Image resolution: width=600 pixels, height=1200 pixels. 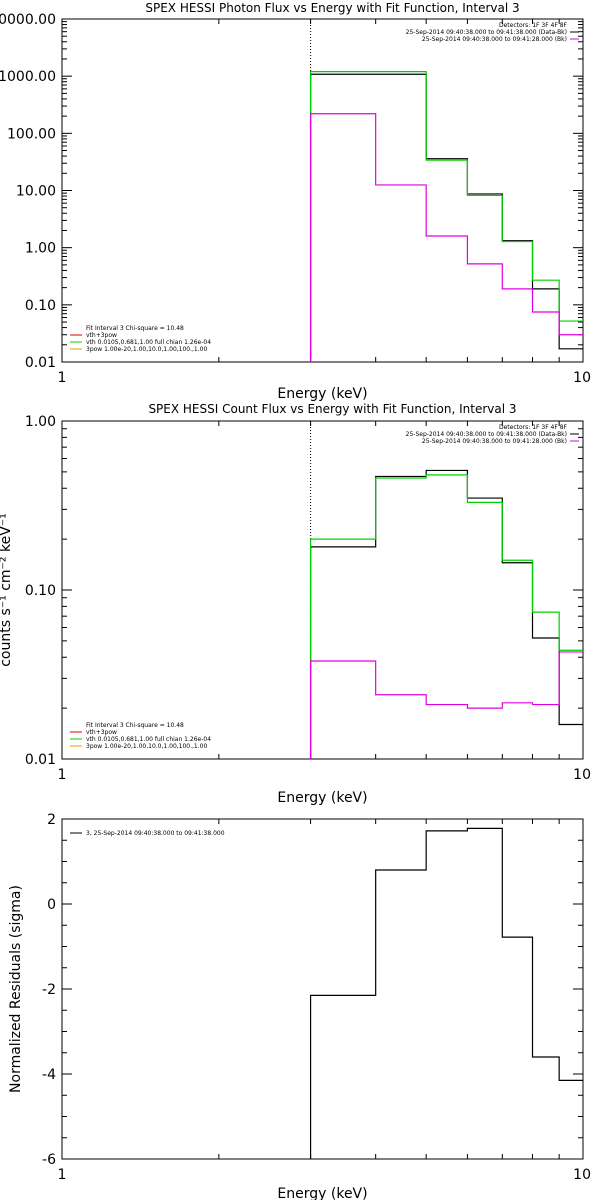 I want to click on y-tick-label: 0, so click(x=51, y=905).